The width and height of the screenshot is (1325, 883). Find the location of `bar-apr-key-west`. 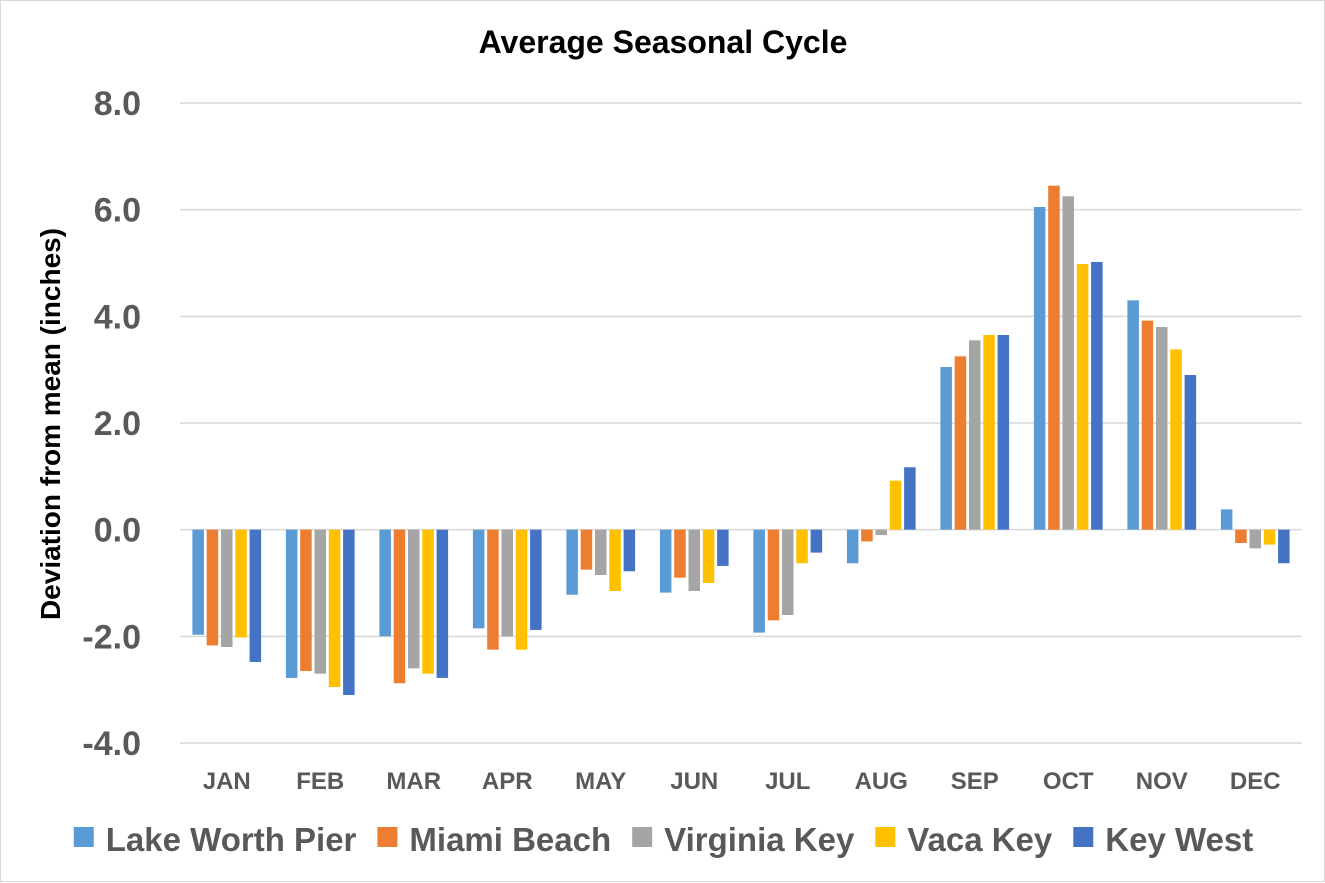

bar-apr-key-west is located at coordinates (536, 579).